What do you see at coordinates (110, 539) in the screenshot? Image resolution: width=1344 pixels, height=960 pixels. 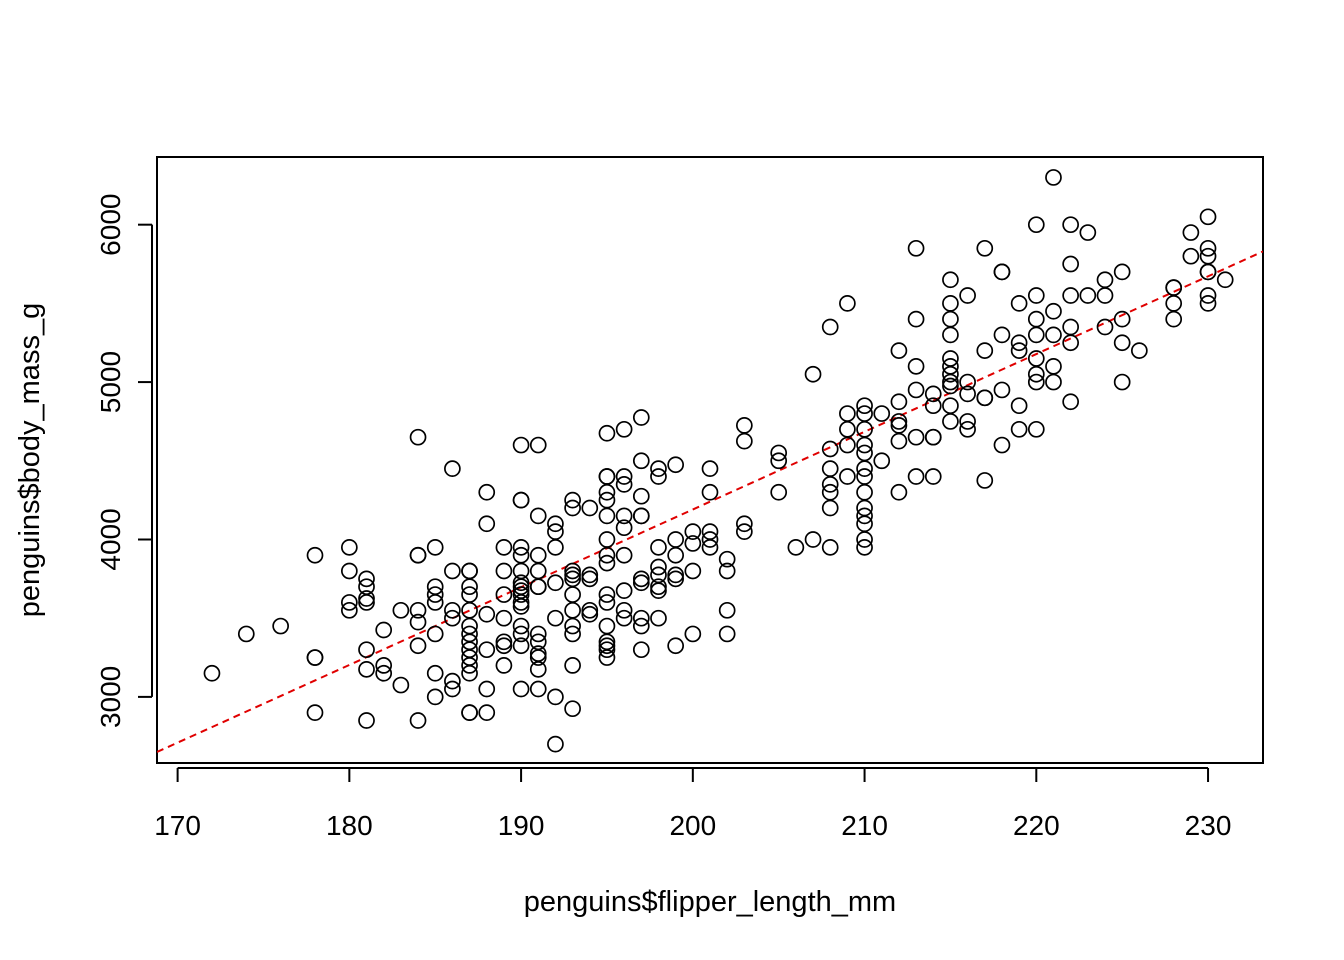 I see `y-tick-label: 4000` at bounding box center [110, 539].